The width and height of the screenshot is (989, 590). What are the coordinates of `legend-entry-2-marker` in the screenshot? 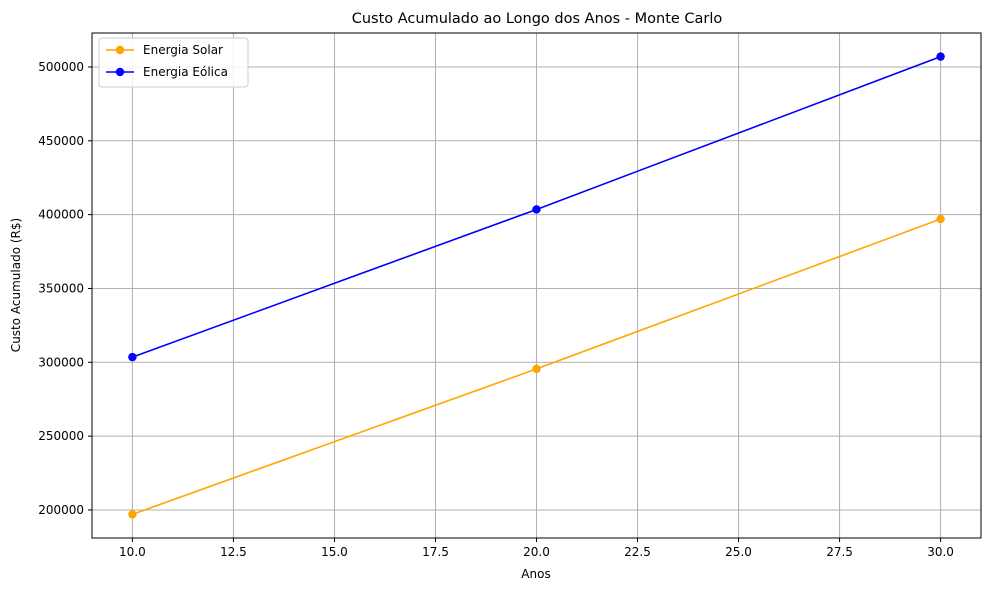 It's located at (120, 72).